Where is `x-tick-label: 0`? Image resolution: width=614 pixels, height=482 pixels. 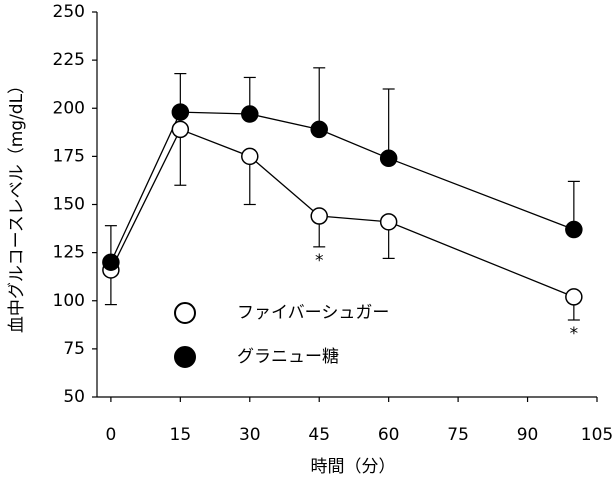 x-tick-label: 0 is located at coordinates (110, 435).